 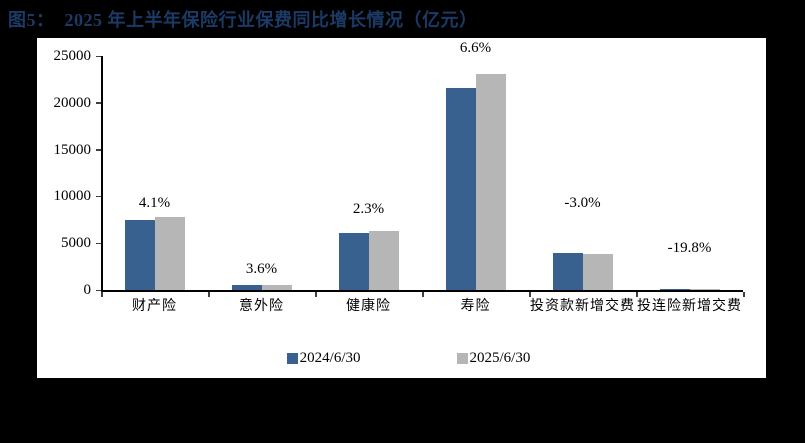 I want to click on x-axis-line, so click(x=422, y=291).